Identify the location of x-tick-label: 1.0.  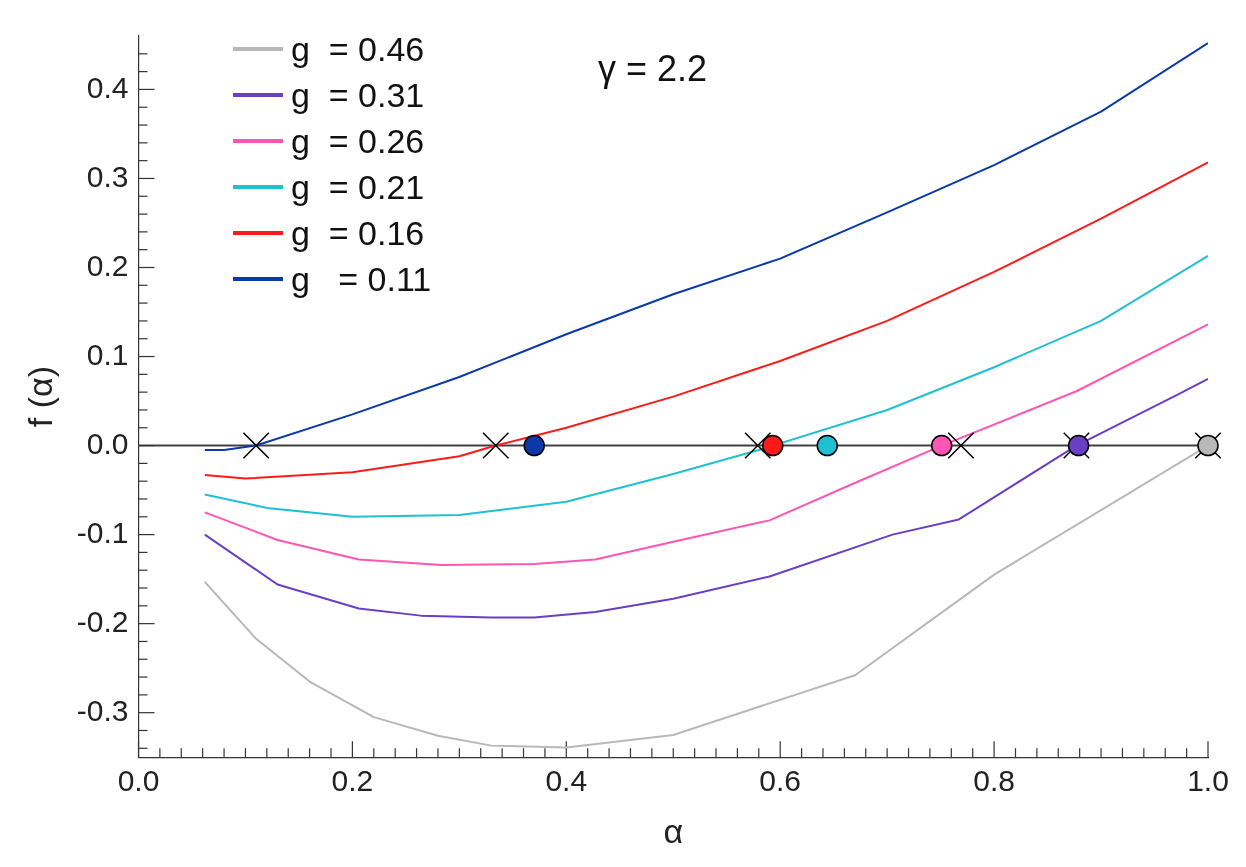
(1208, 781).